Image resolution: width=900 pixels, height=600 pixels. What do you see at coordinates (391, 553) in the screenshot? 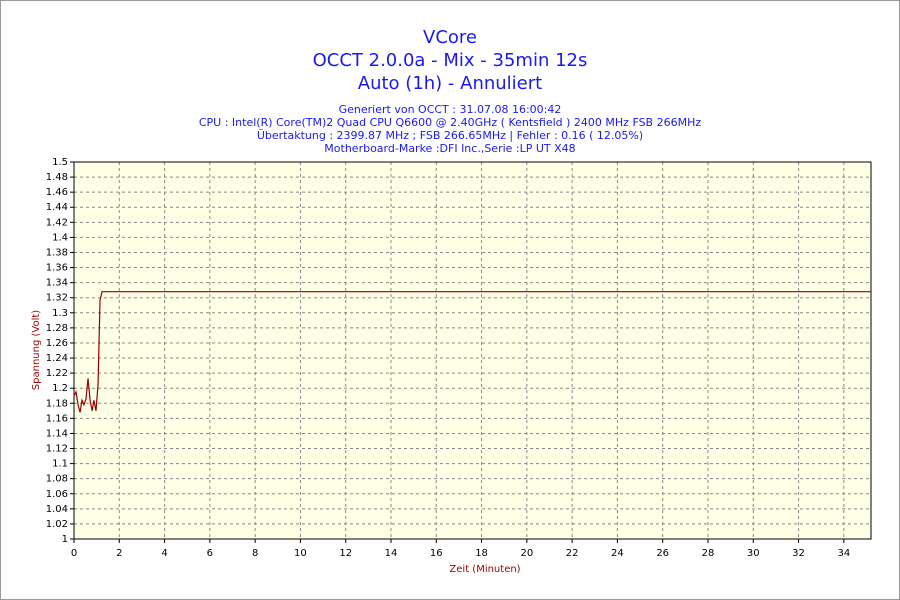
I see `x-tick-label: 14` at bounding box center [391, 553].